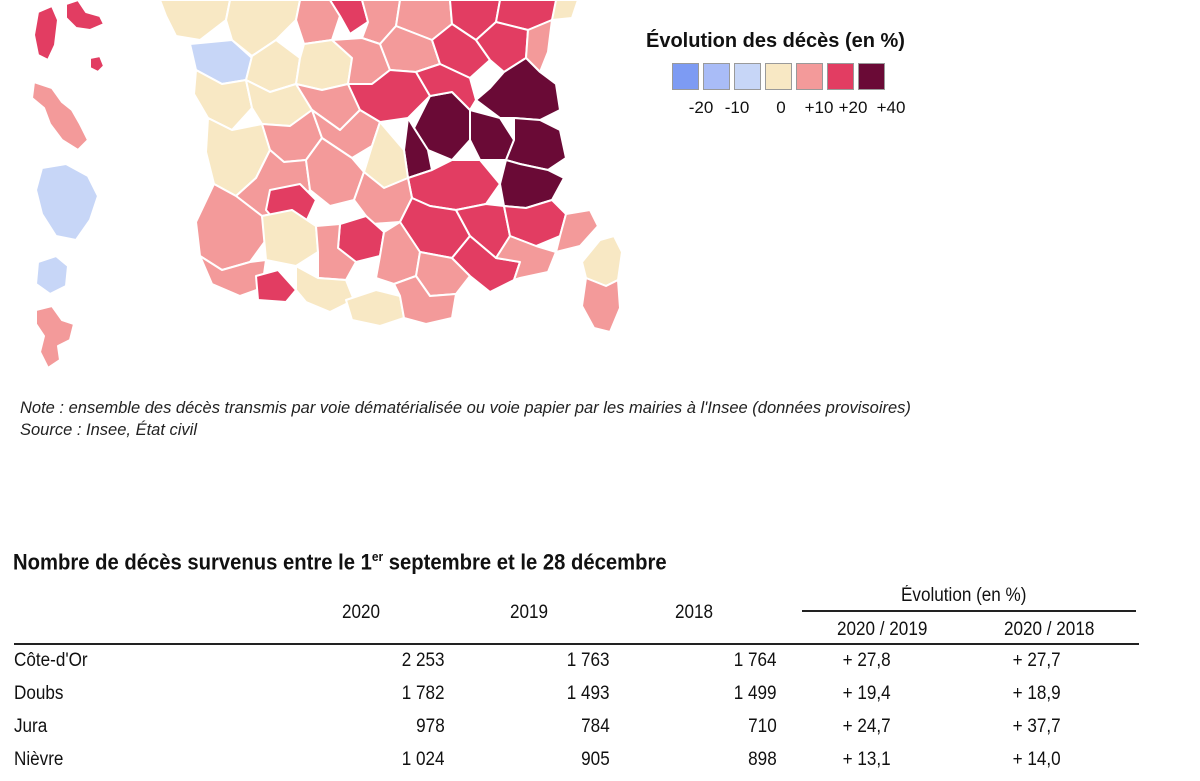 This screenshot has height=781, width=1200. What do you see at coordinates (361, 612) in the screenshot?
I see `col-header-2020: 2020` at bounding box center [361, 612].